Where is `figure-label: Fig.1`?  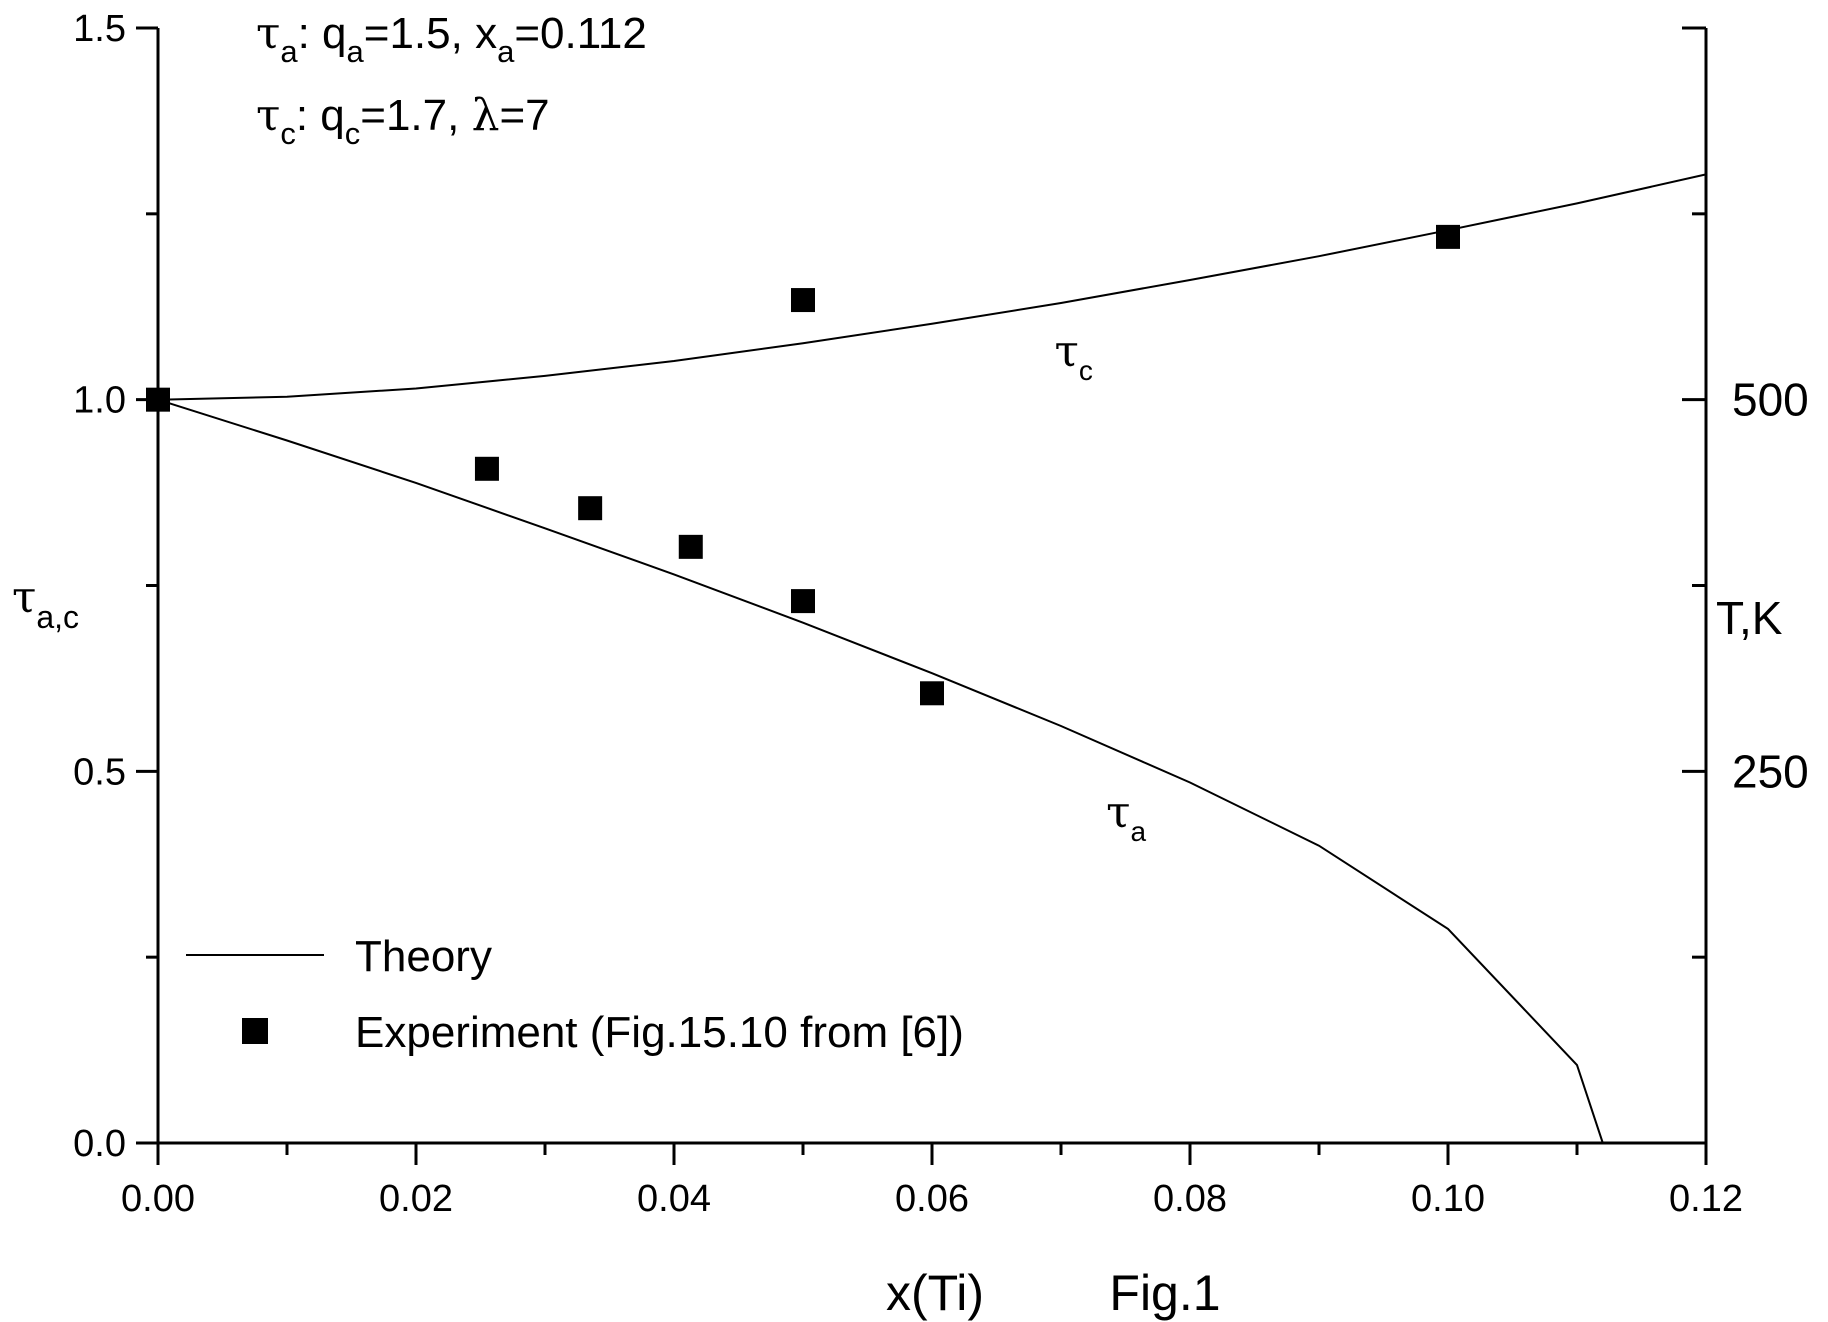
figure-label: Fig.1 is located at coordinates (1164, 1293).